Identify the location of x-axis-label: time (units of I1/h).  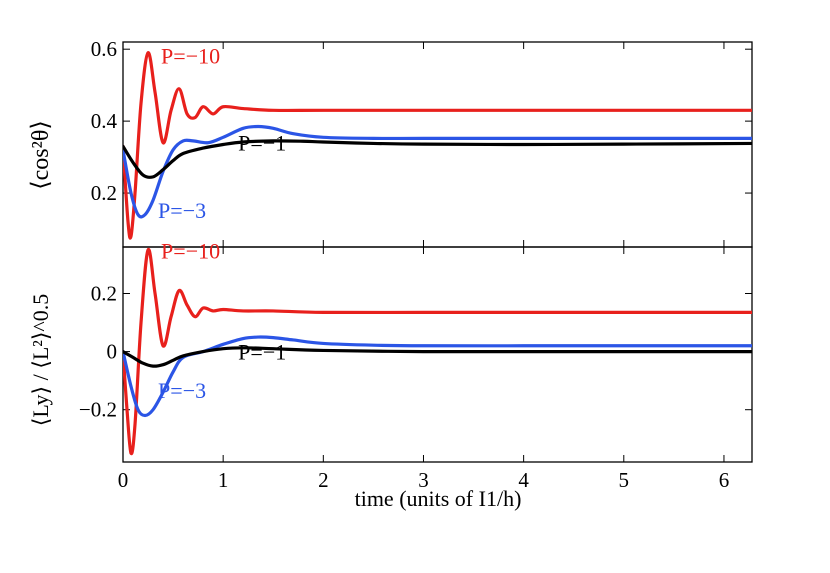
(438, 498).